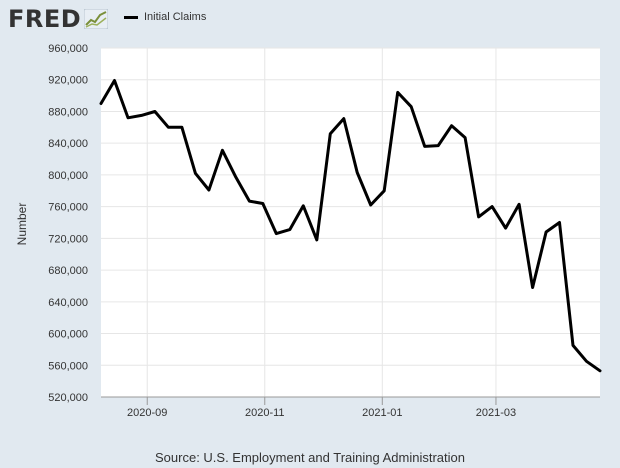 The image size is (620, 468). I want to click on fred-wordmark: FRED, so click(45, 19).